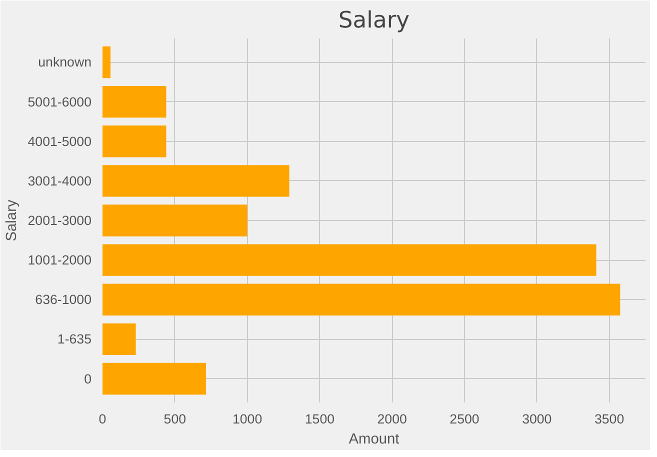 The image size is (657, 457). I want to click on x-tick-label: 2000, so click(392, 419).